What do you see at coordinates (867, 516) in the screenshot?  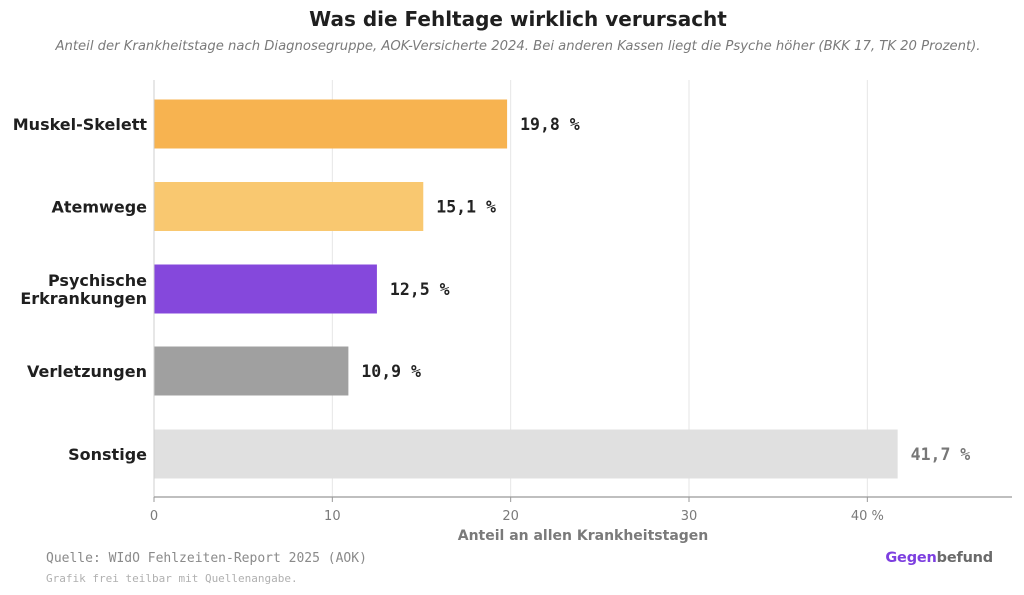 I see `x-tick-label-4: 40 %` at bounding box center [867, 516].